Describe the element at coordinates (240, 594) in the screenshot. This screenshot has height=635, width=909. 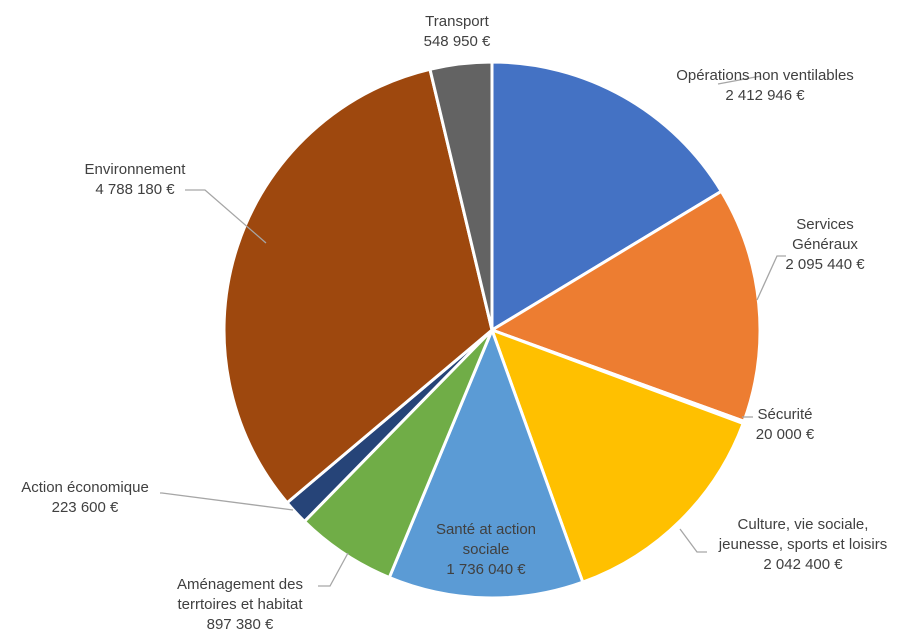
I see `data-label-name: Aménagement des terrtoires et habitat` at that location.